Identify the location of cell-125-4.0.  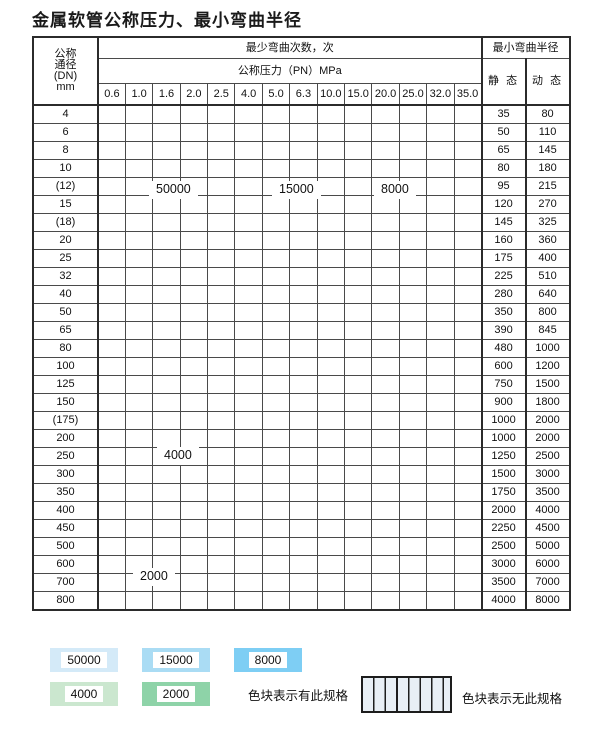
(248, 384).